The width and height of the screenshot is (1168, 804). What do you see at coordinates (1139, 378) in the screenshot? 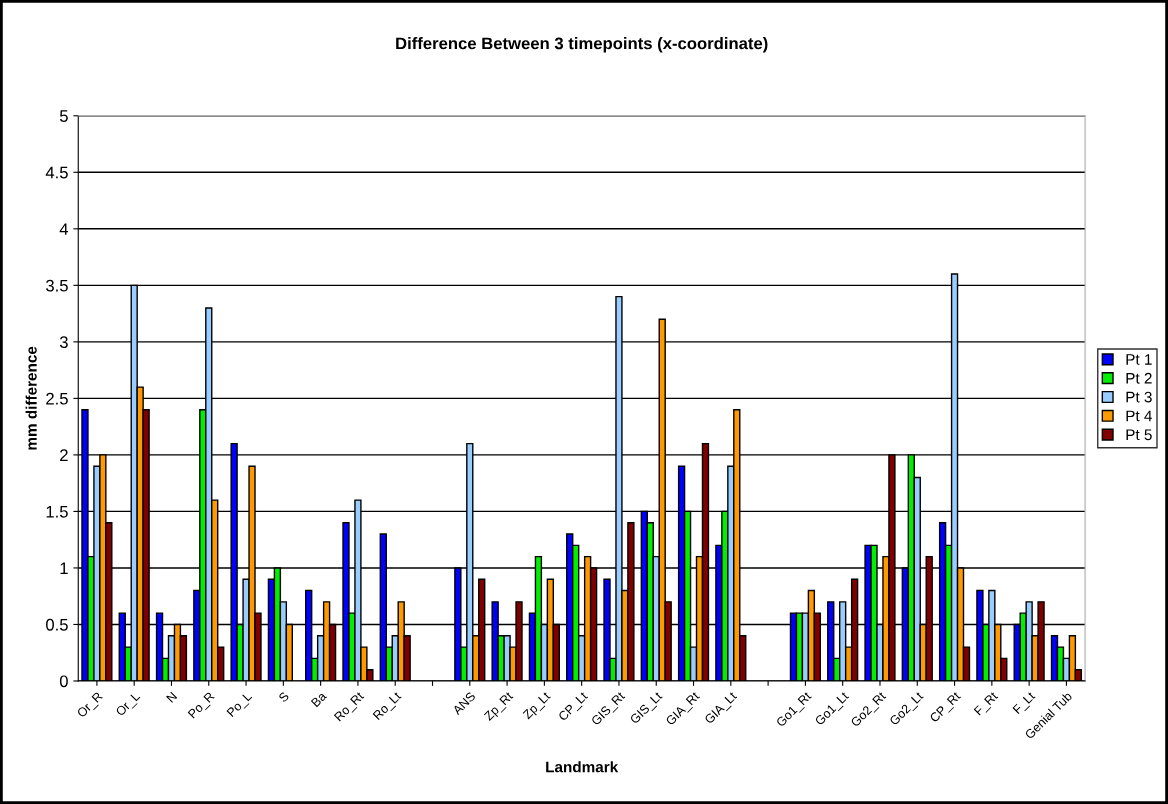
I see `legend-label: Pt 2` at bounding box center [1139, 378].